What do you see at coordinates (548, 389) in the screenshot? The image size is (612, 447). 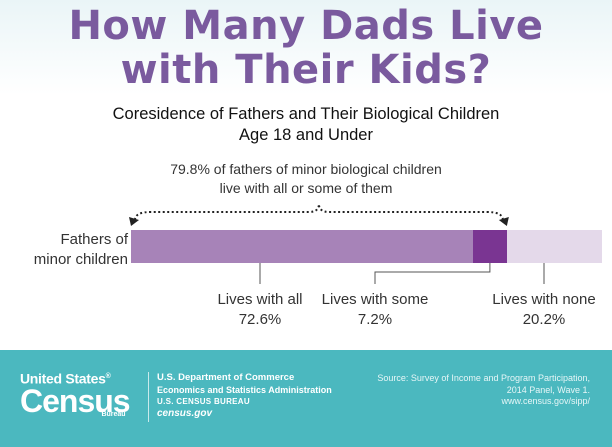 I see `source-line-2: 2014 Panel, Wave 1.` at bounding box center [548, 389].